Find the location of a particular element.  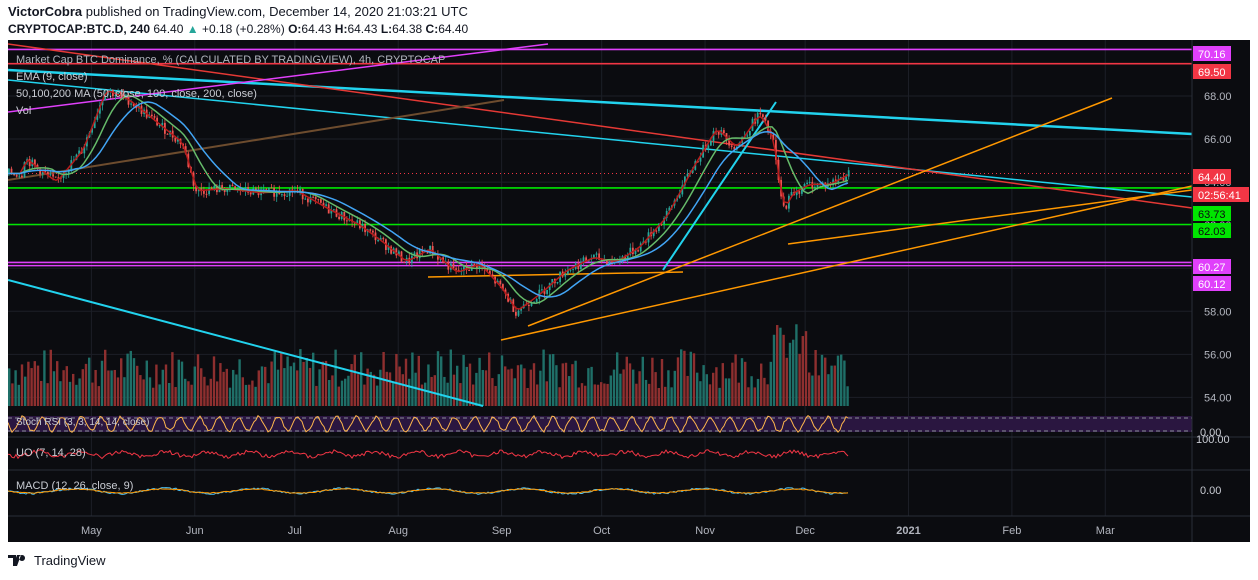

high-label: H: is located at coordinates (341, 29).